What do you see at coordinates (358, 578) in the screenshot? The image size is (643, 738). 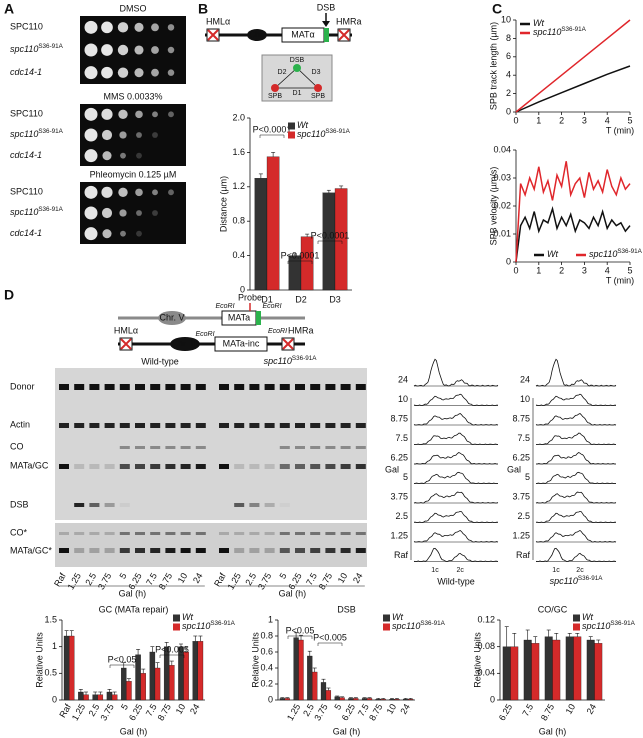 I see `lane-label: 24` at bounding box center [358, 578].